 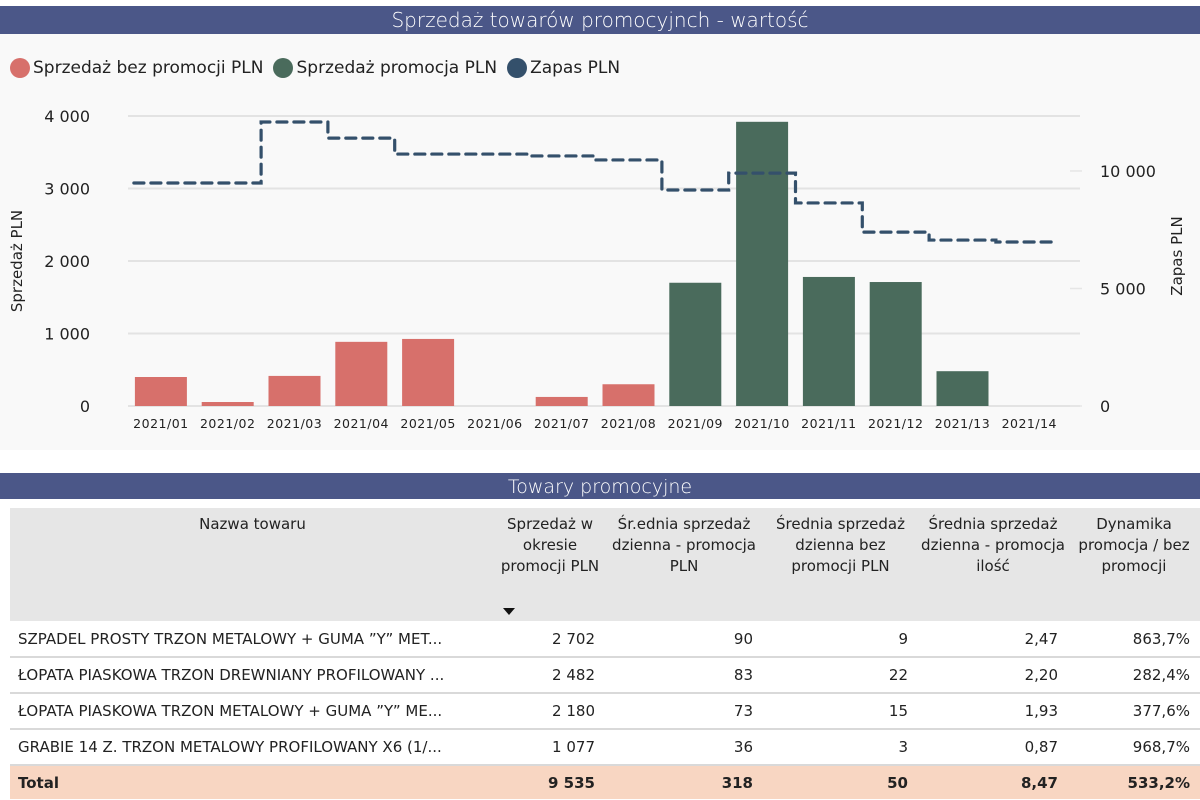 I want to click on cell-promo-sales: 2 702, so click(x=550, y=639).